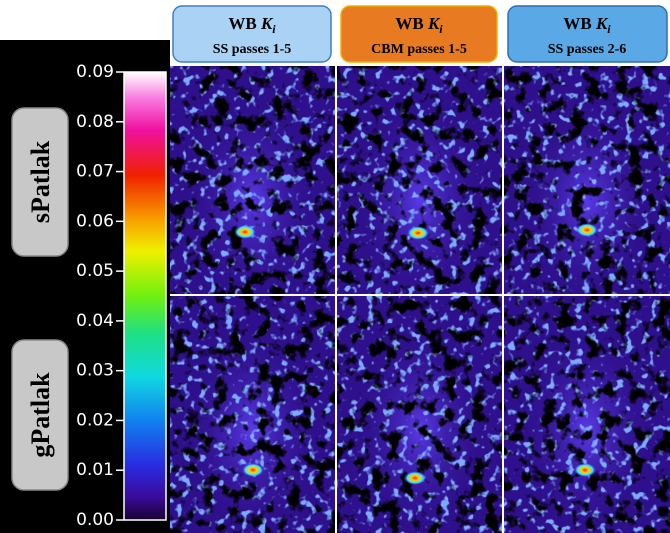 The height and width of the screenshot is (533, 670). I want to click on header-subtitle: CBM passes 1-5, so click(419, 49).